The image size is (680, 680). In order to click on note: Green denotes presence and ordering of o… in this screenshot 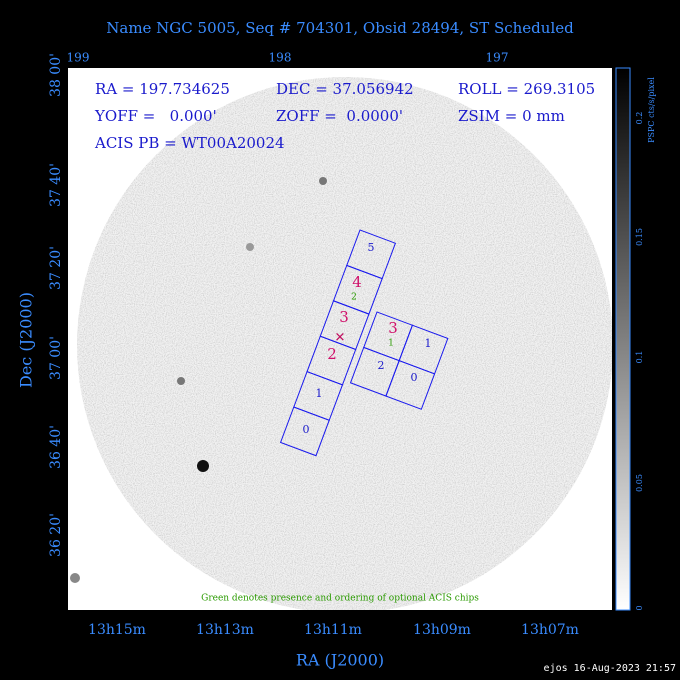, I will do `click(340, 599)`.